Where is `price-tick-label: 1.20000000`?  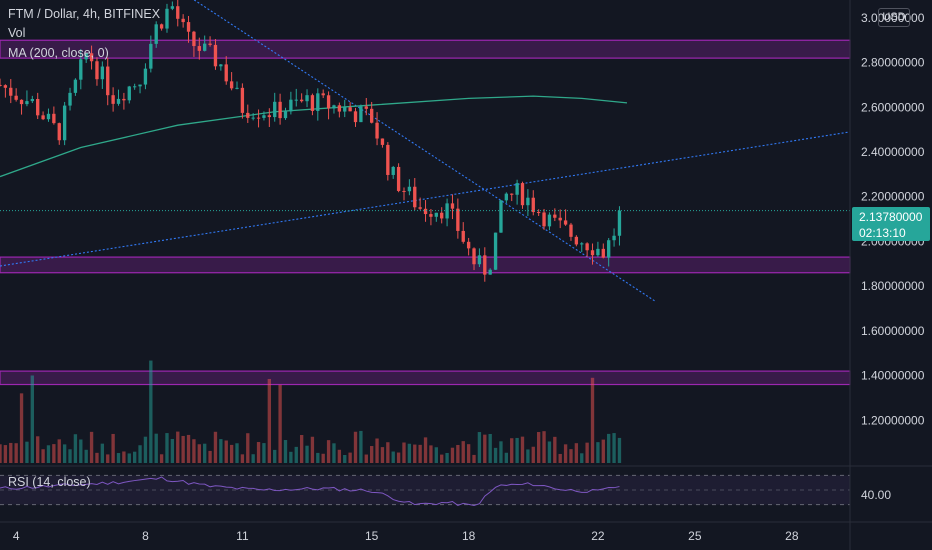 price-tick-label: 1.20000000 is located at coordinates (893, 420).